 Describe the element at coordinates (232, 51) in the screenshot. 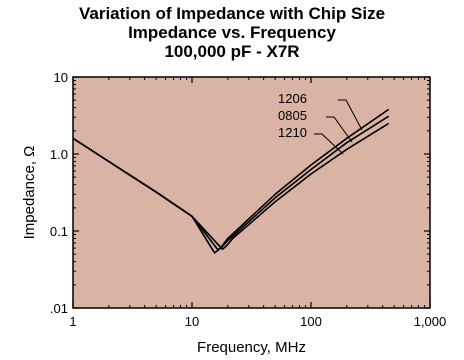

I see `chart-subtitle-2: 100,000 pF - X7R` at that location.